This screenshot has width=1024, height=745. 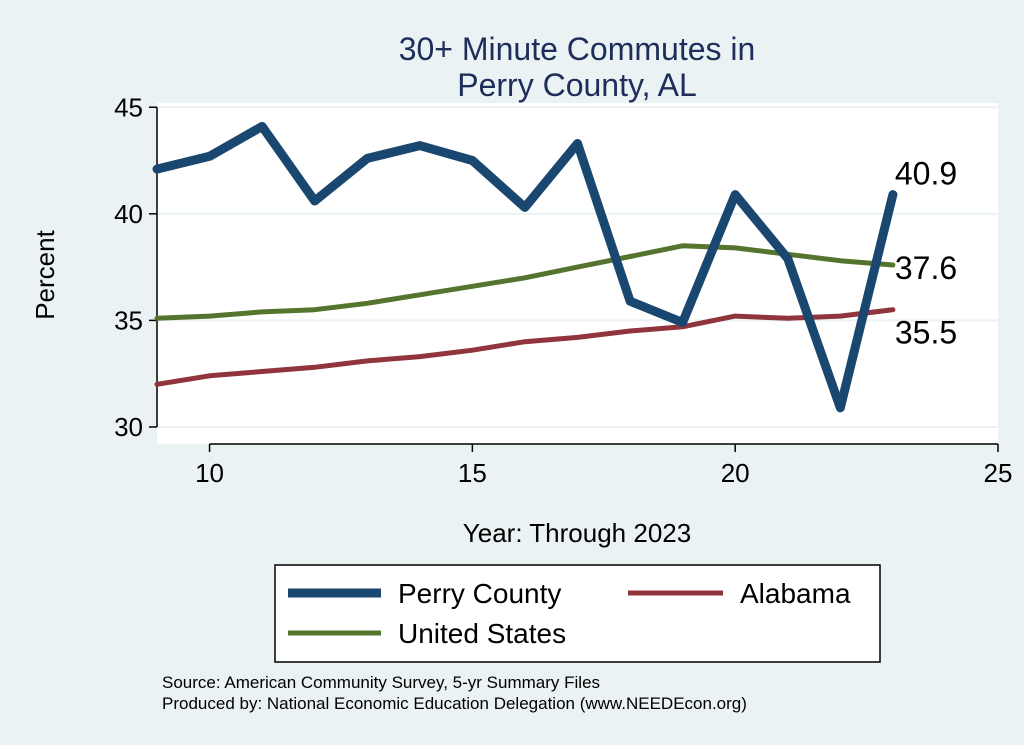 I want to click on chart-title-line-1: 30+ Minute Commutes in, so click(x=577, y=49).